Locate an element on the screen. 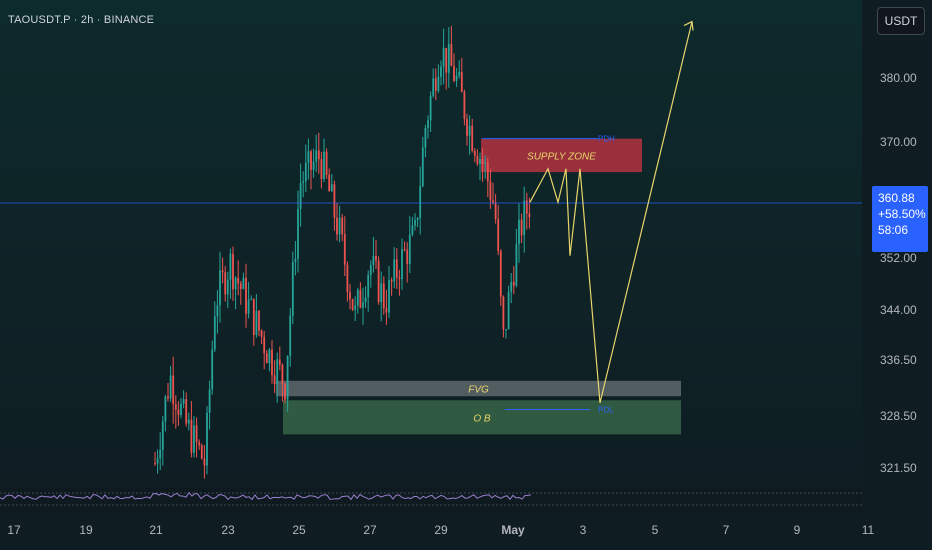 The image size is (932, 550). zone-label: O B is located at coordinates (482, 418).